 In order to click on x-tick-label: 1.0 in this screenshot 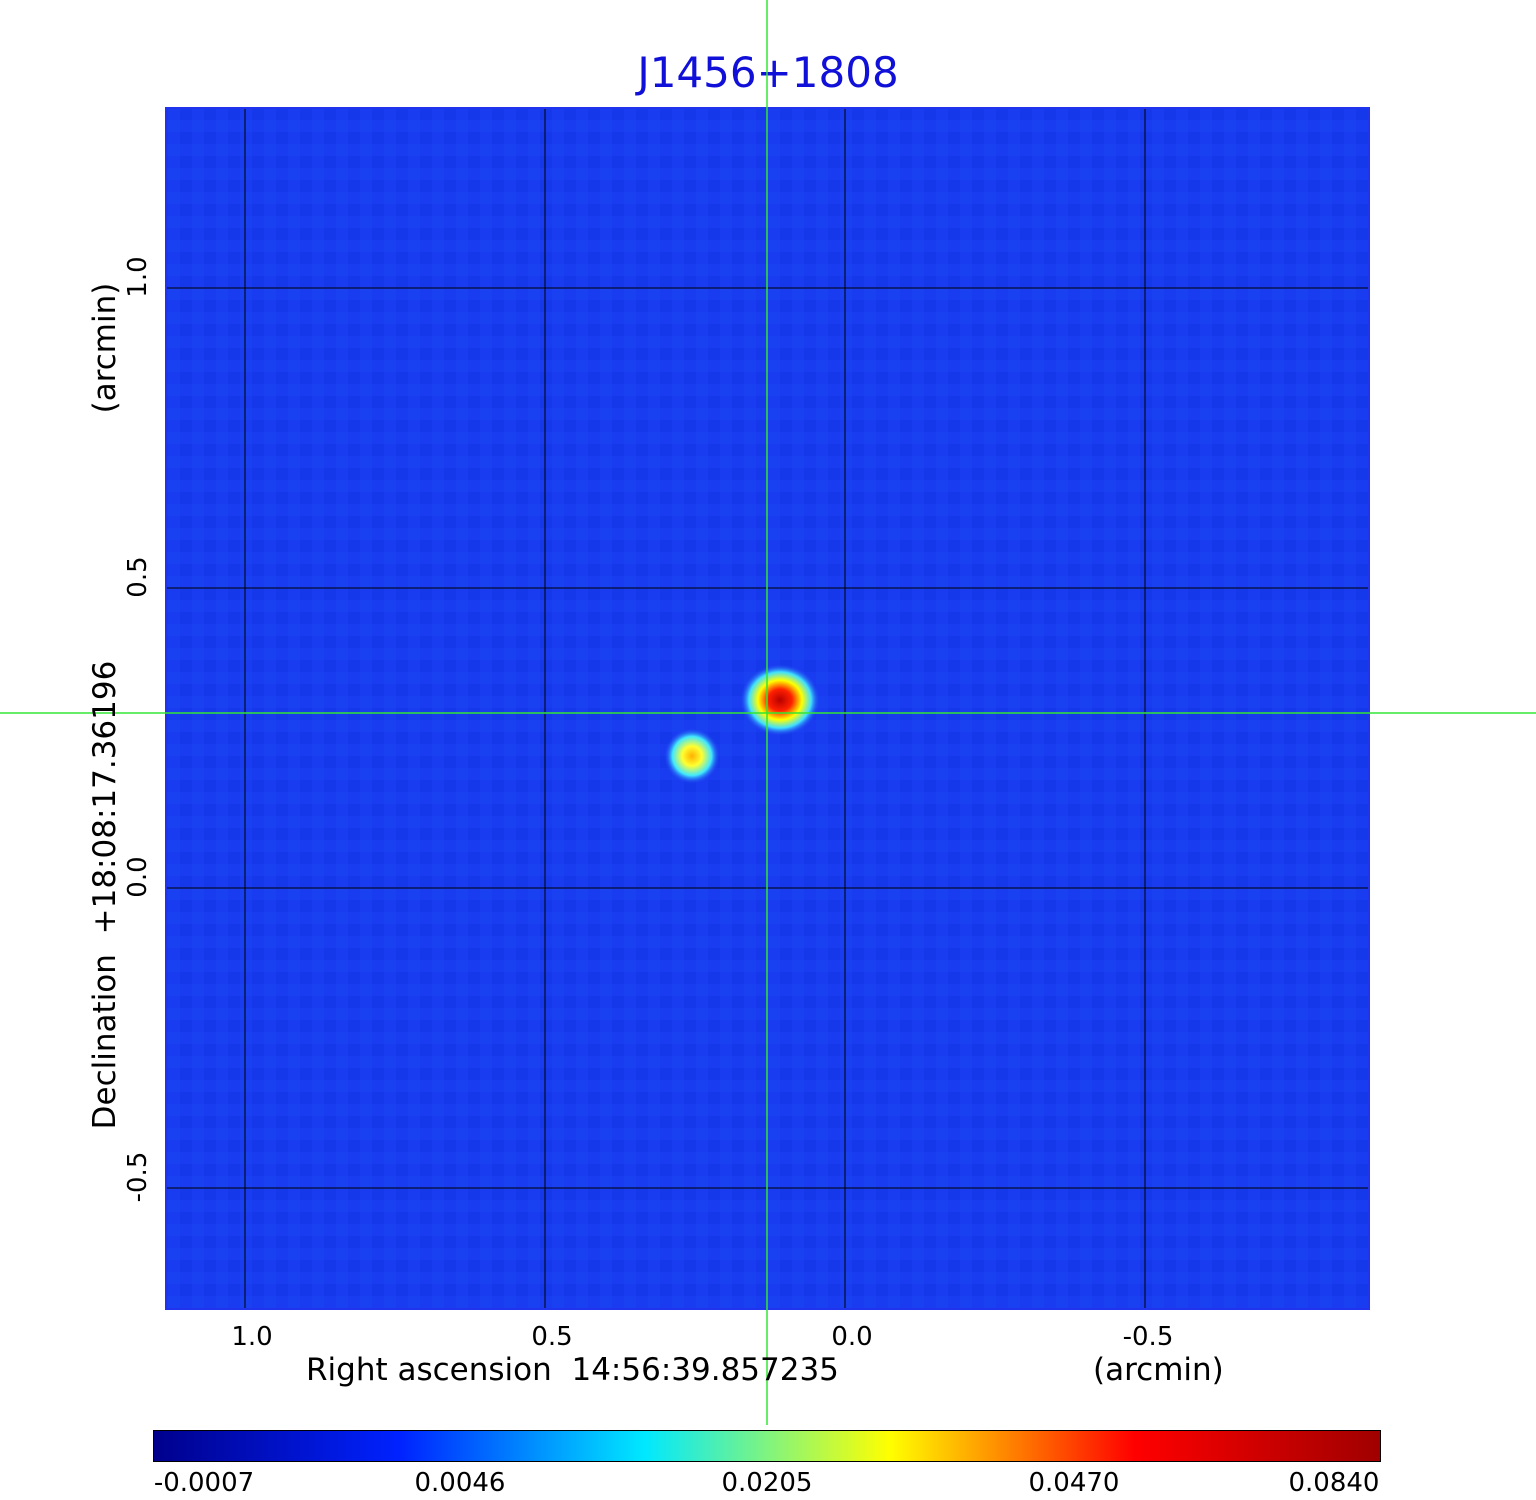, I will do `click(252, 1337)`.